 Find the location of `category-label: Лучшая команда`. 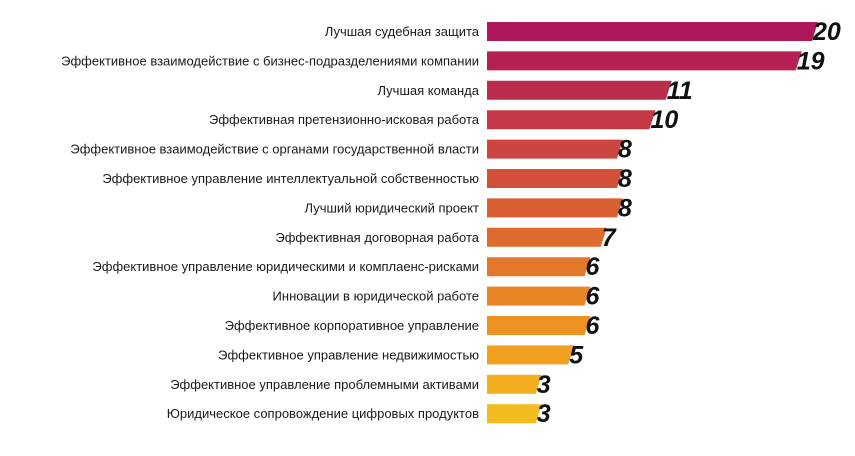

category-label: Лучшая команда is located at coordinates (429, 90).